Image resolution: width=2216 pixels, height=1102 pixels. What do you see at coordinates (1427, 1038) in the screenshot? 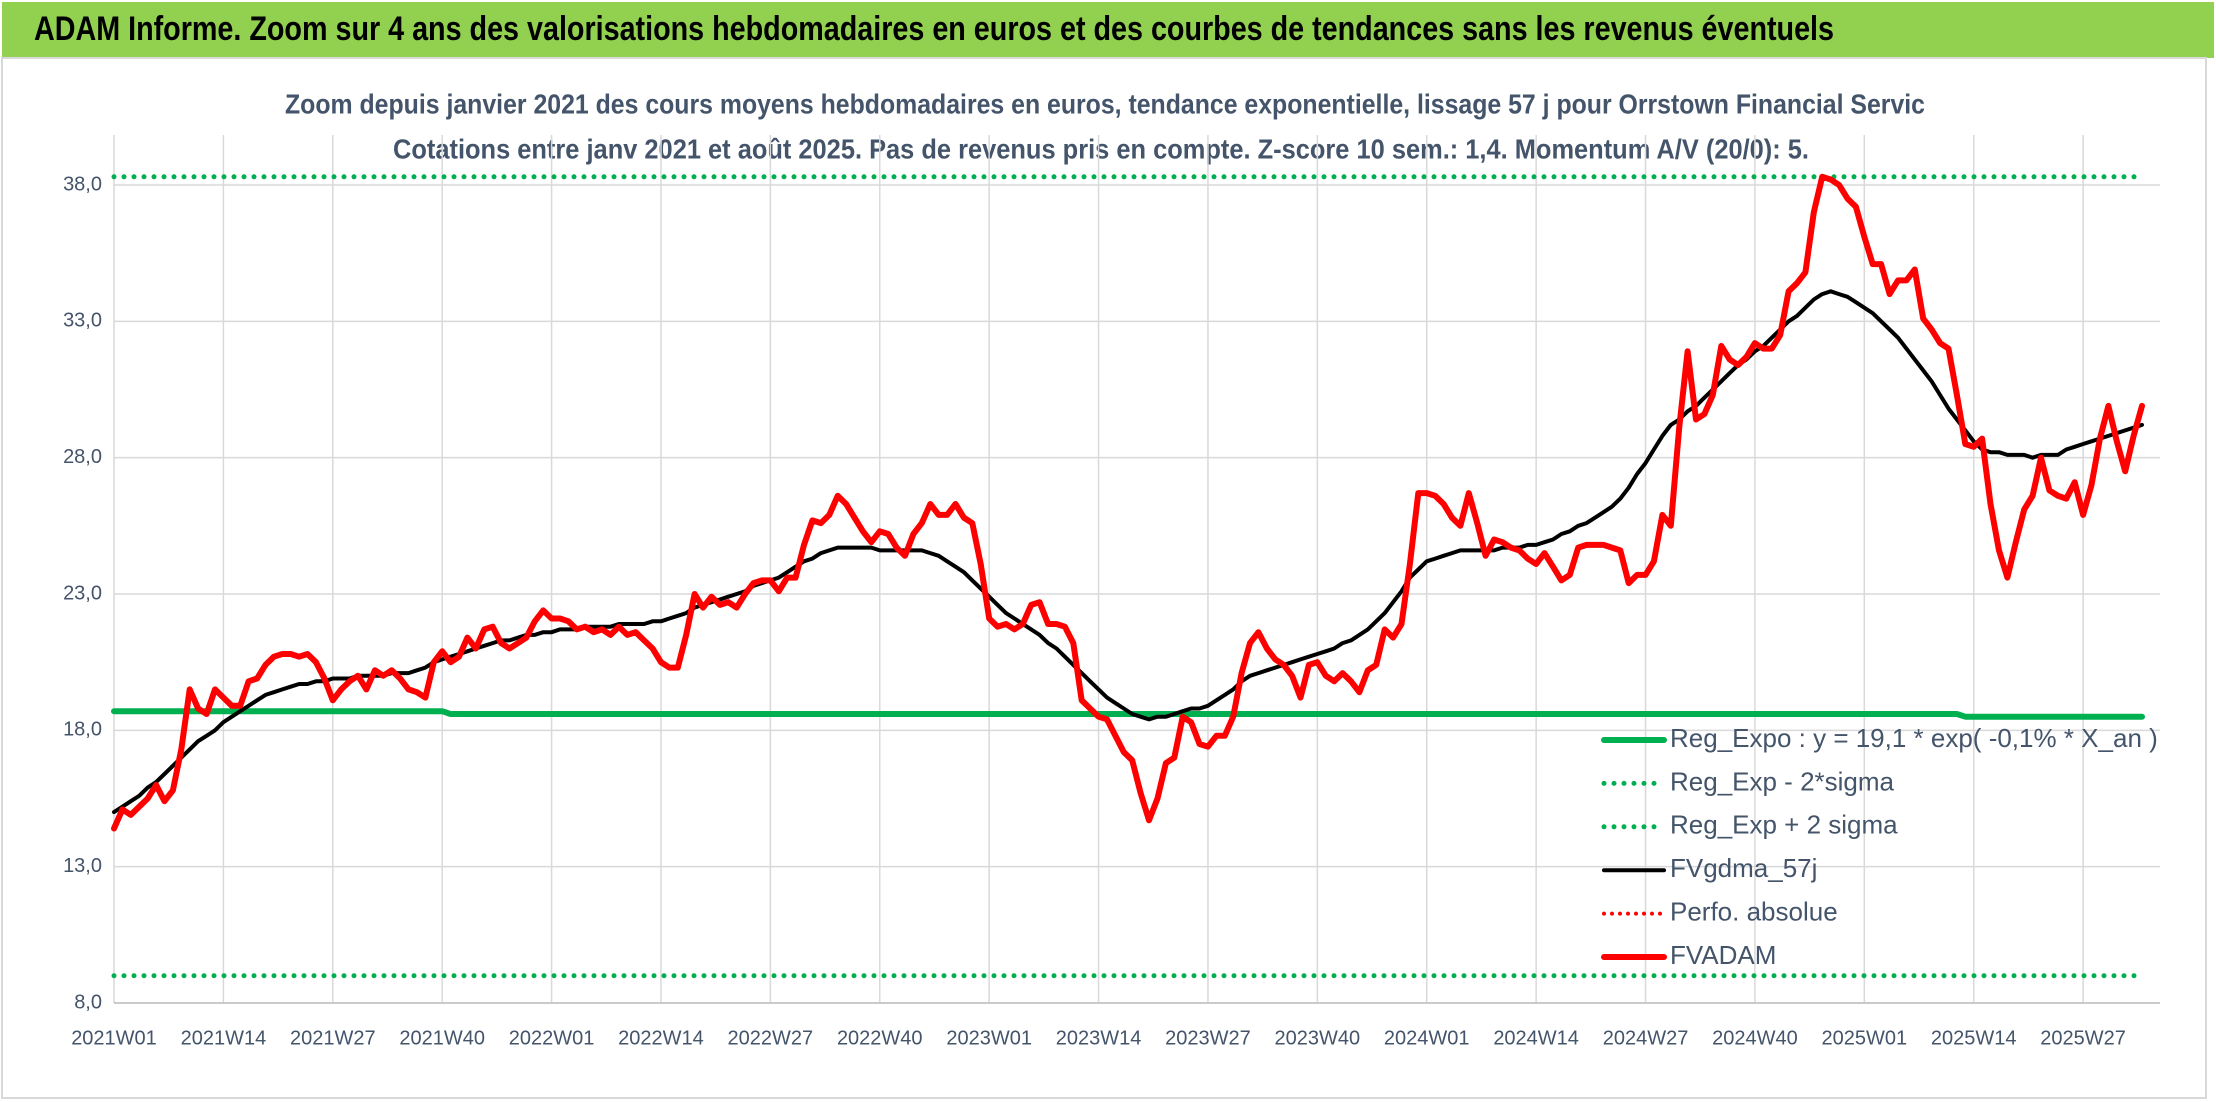
I see `x-tick-label: 2024W01` at bounding box center [1427, 1038].